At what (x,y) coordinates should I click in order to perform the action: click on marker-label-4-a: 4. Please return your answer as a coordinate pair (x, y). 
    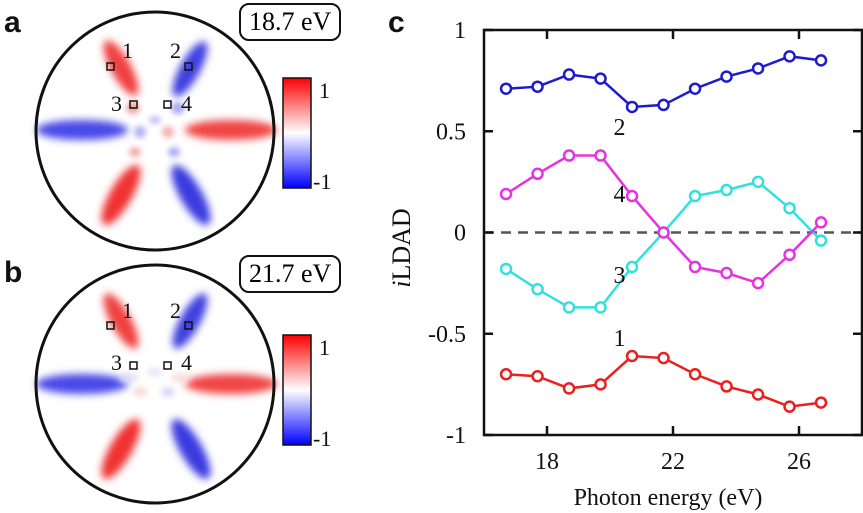
    Looking at the image, I should click on (186, 103).